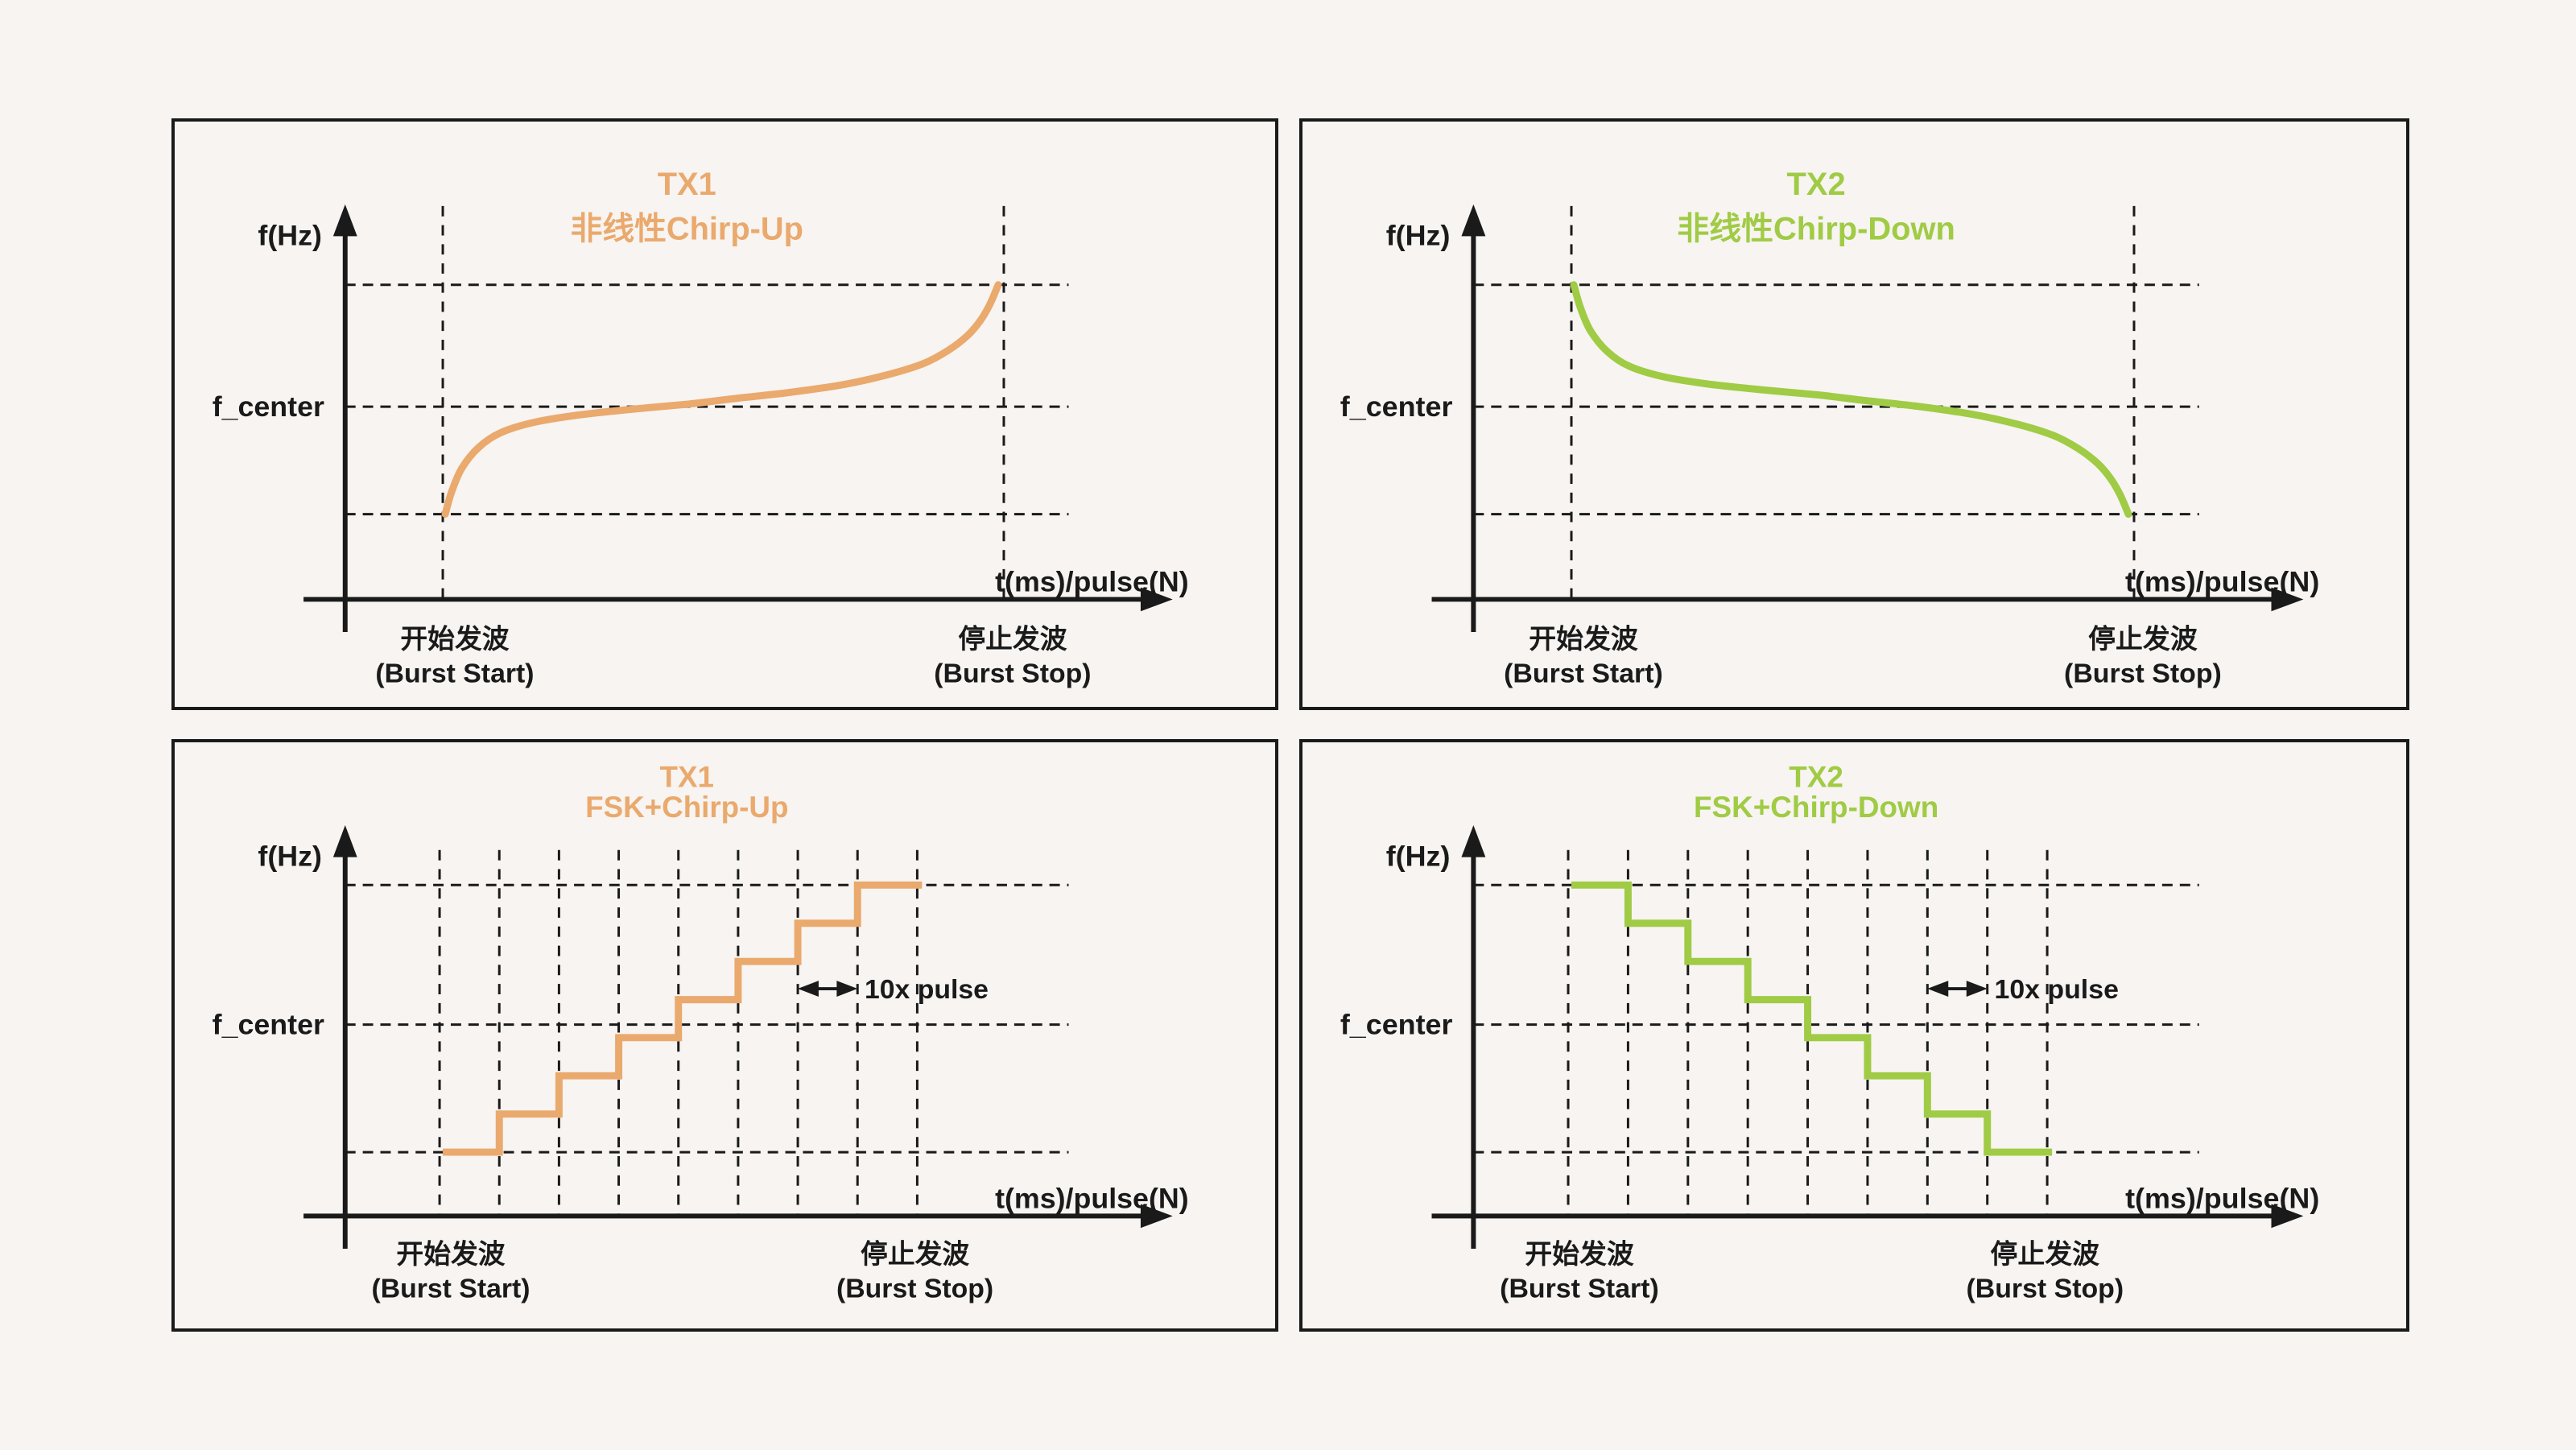 The height and width of the screenshot is (1450, 2576). I want to click on panel-title-line2: 非线性Chirp-Down, so click(1816, 229).